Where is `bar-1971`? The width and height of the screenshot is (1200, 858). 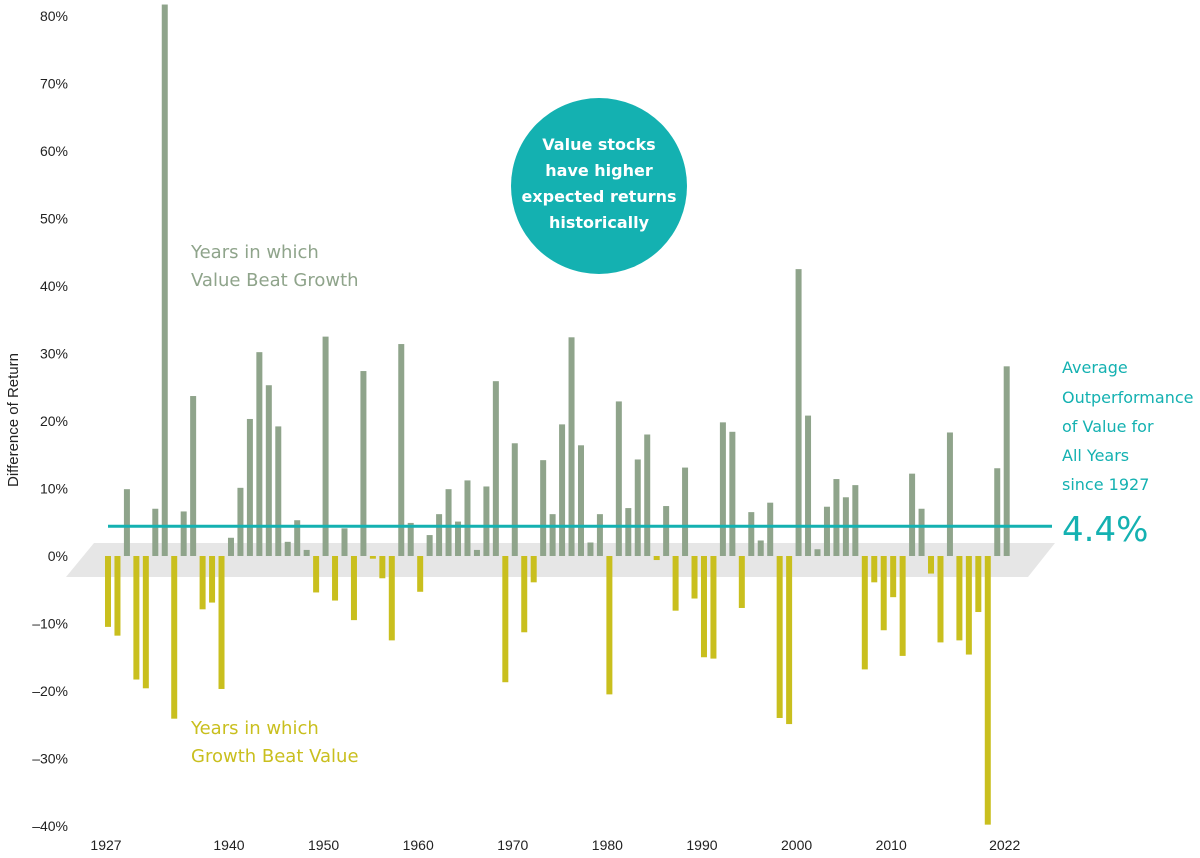 bar-1971 is located at coordinates (524, 594).